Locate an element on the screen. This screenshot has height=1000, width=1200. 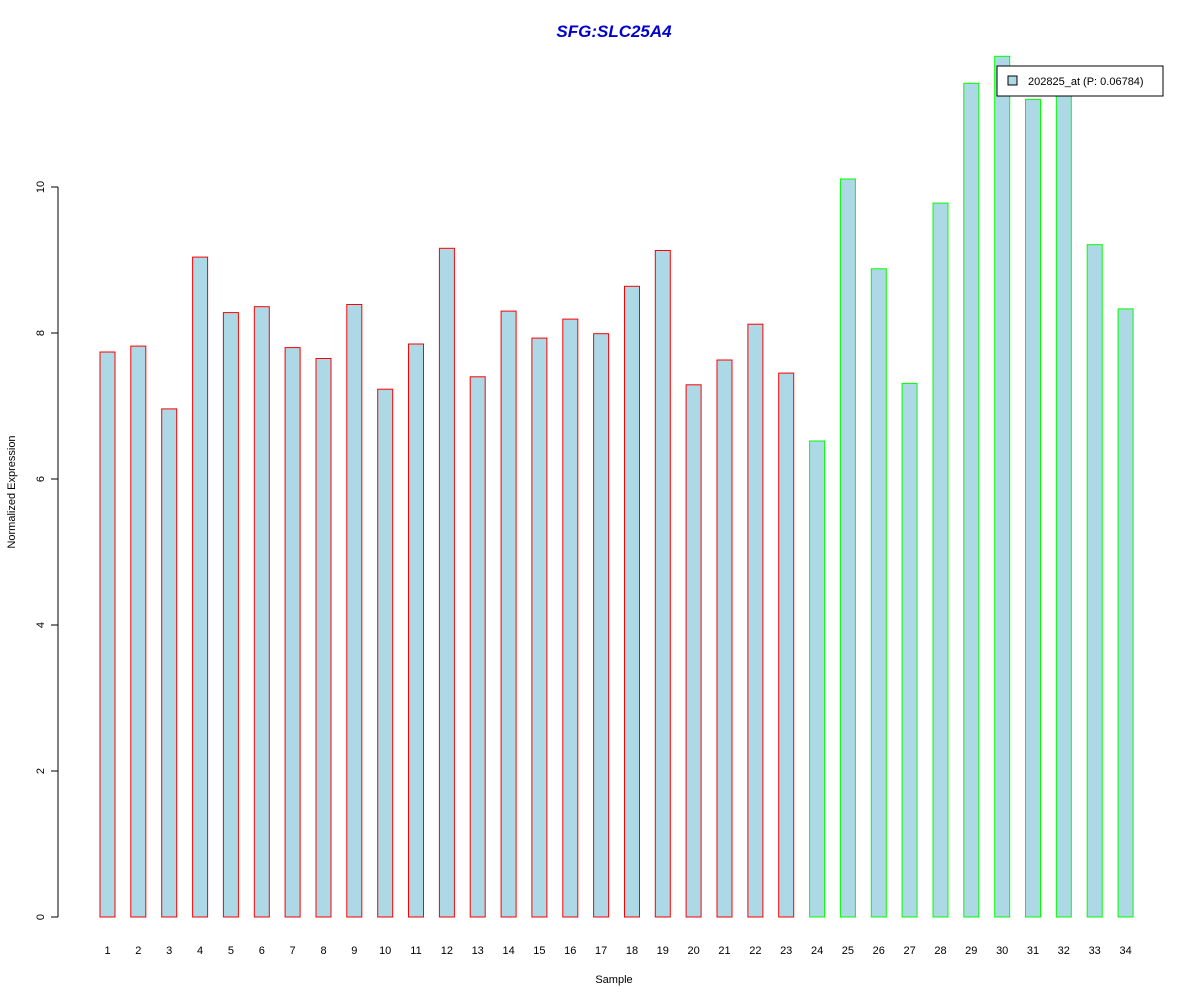
y-axis-title: Normalized Expression is located at coordinates (12, 491).